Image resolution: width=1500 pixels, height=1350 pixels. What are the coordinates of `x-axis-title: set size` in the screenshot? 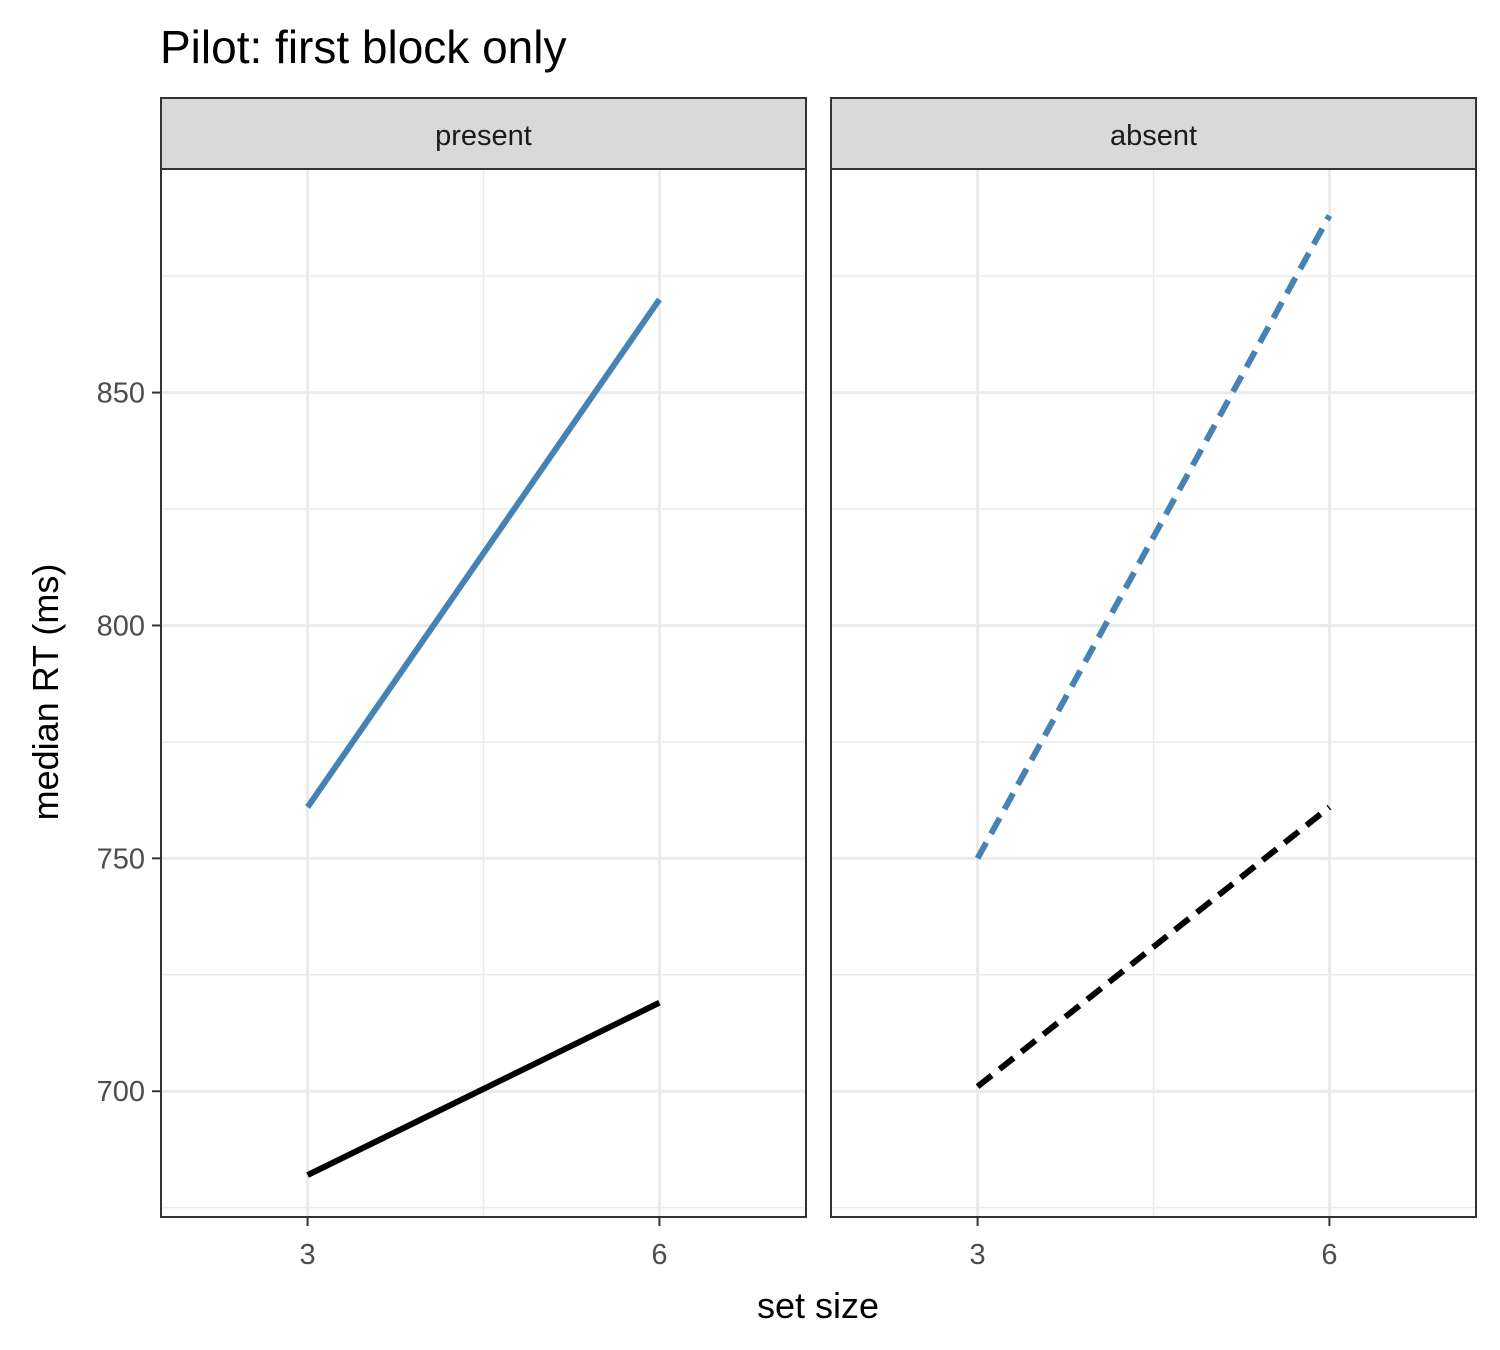 It's located at (818, 1305).